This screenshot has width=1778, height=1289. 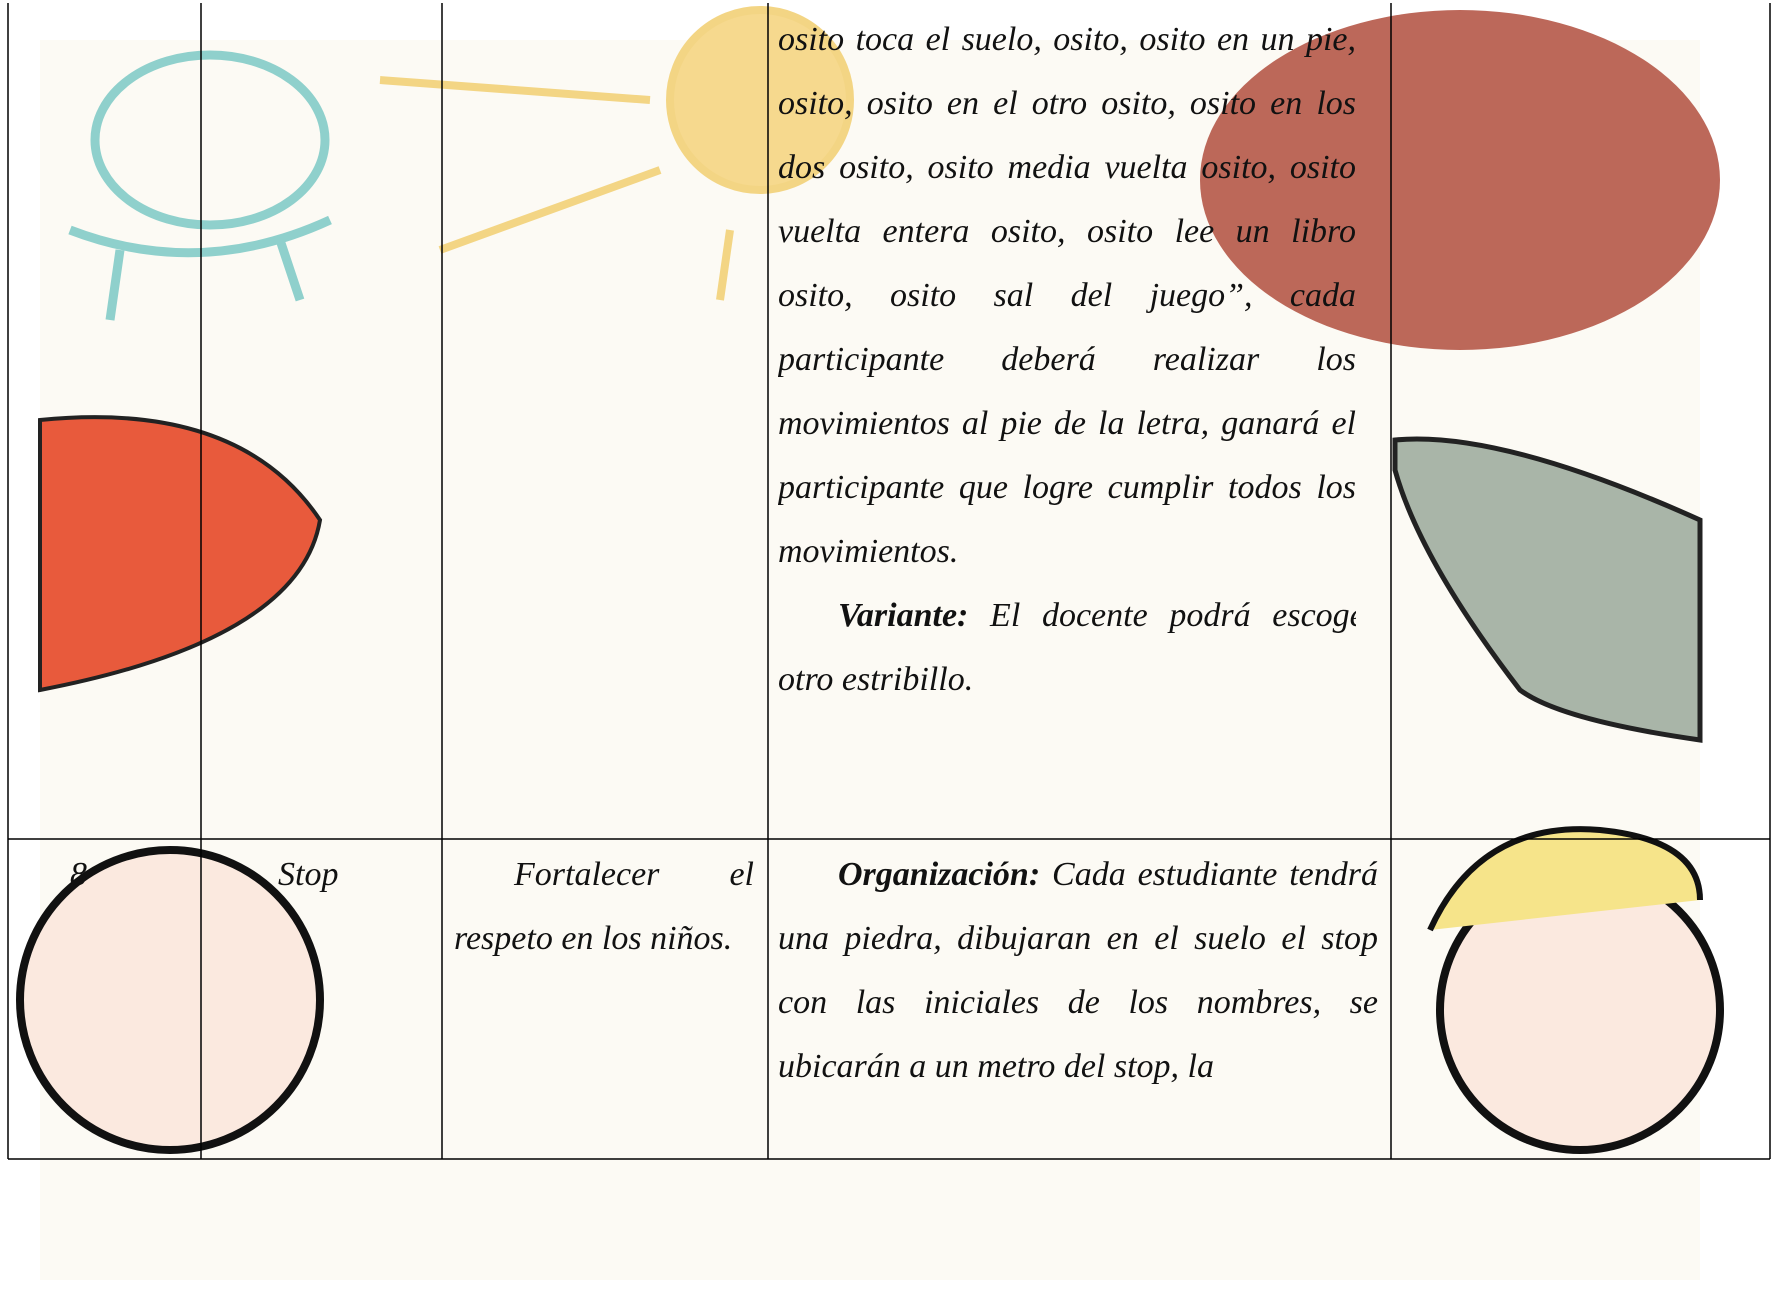 What do you see at coordinates (200, 185) in the screenshot?
I see `child-drawing` at bounding box center [200, 185].